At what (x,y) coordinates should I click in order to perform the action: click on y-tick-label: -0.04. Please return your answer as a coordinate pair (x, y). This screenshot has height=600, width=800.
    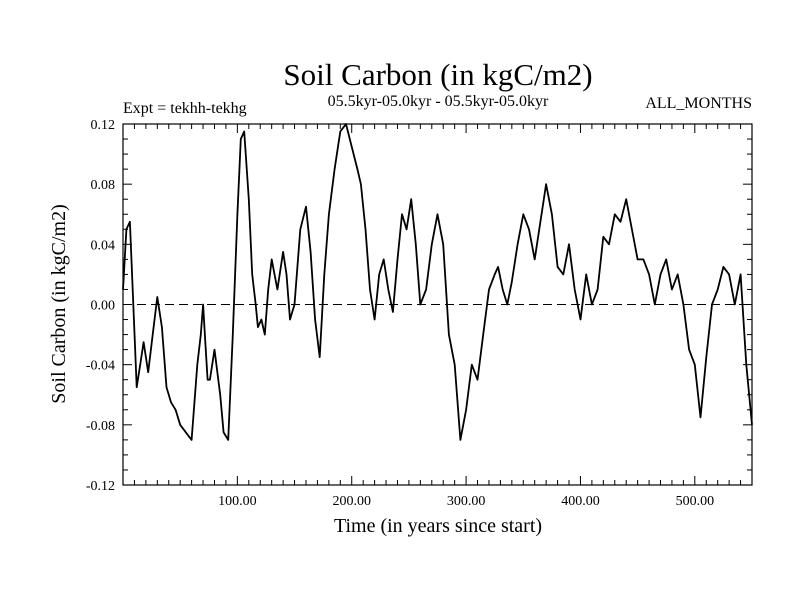
    Looking at the image, I should click on (100, 366).